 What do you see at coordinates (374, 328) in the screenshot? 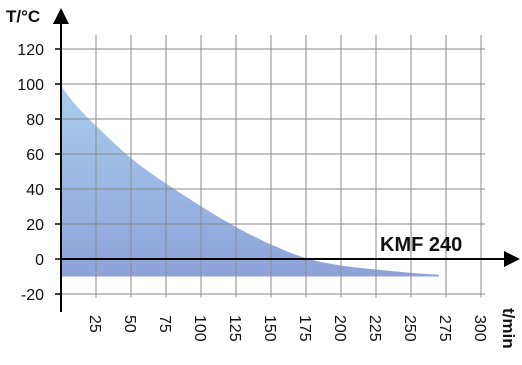
I see `x-tick-label: 225` at bounding box center [374, 328].